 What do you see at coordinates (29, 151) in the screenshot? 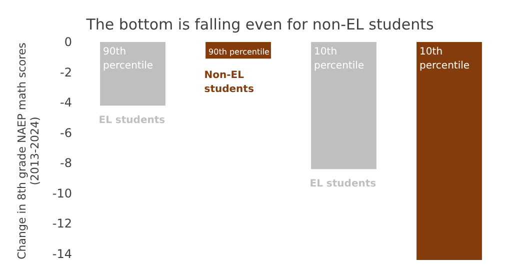
I see `y-axis-title: Change in 8th grade NAEP math scores (2013-2024)` at bounding box center [29, 151].